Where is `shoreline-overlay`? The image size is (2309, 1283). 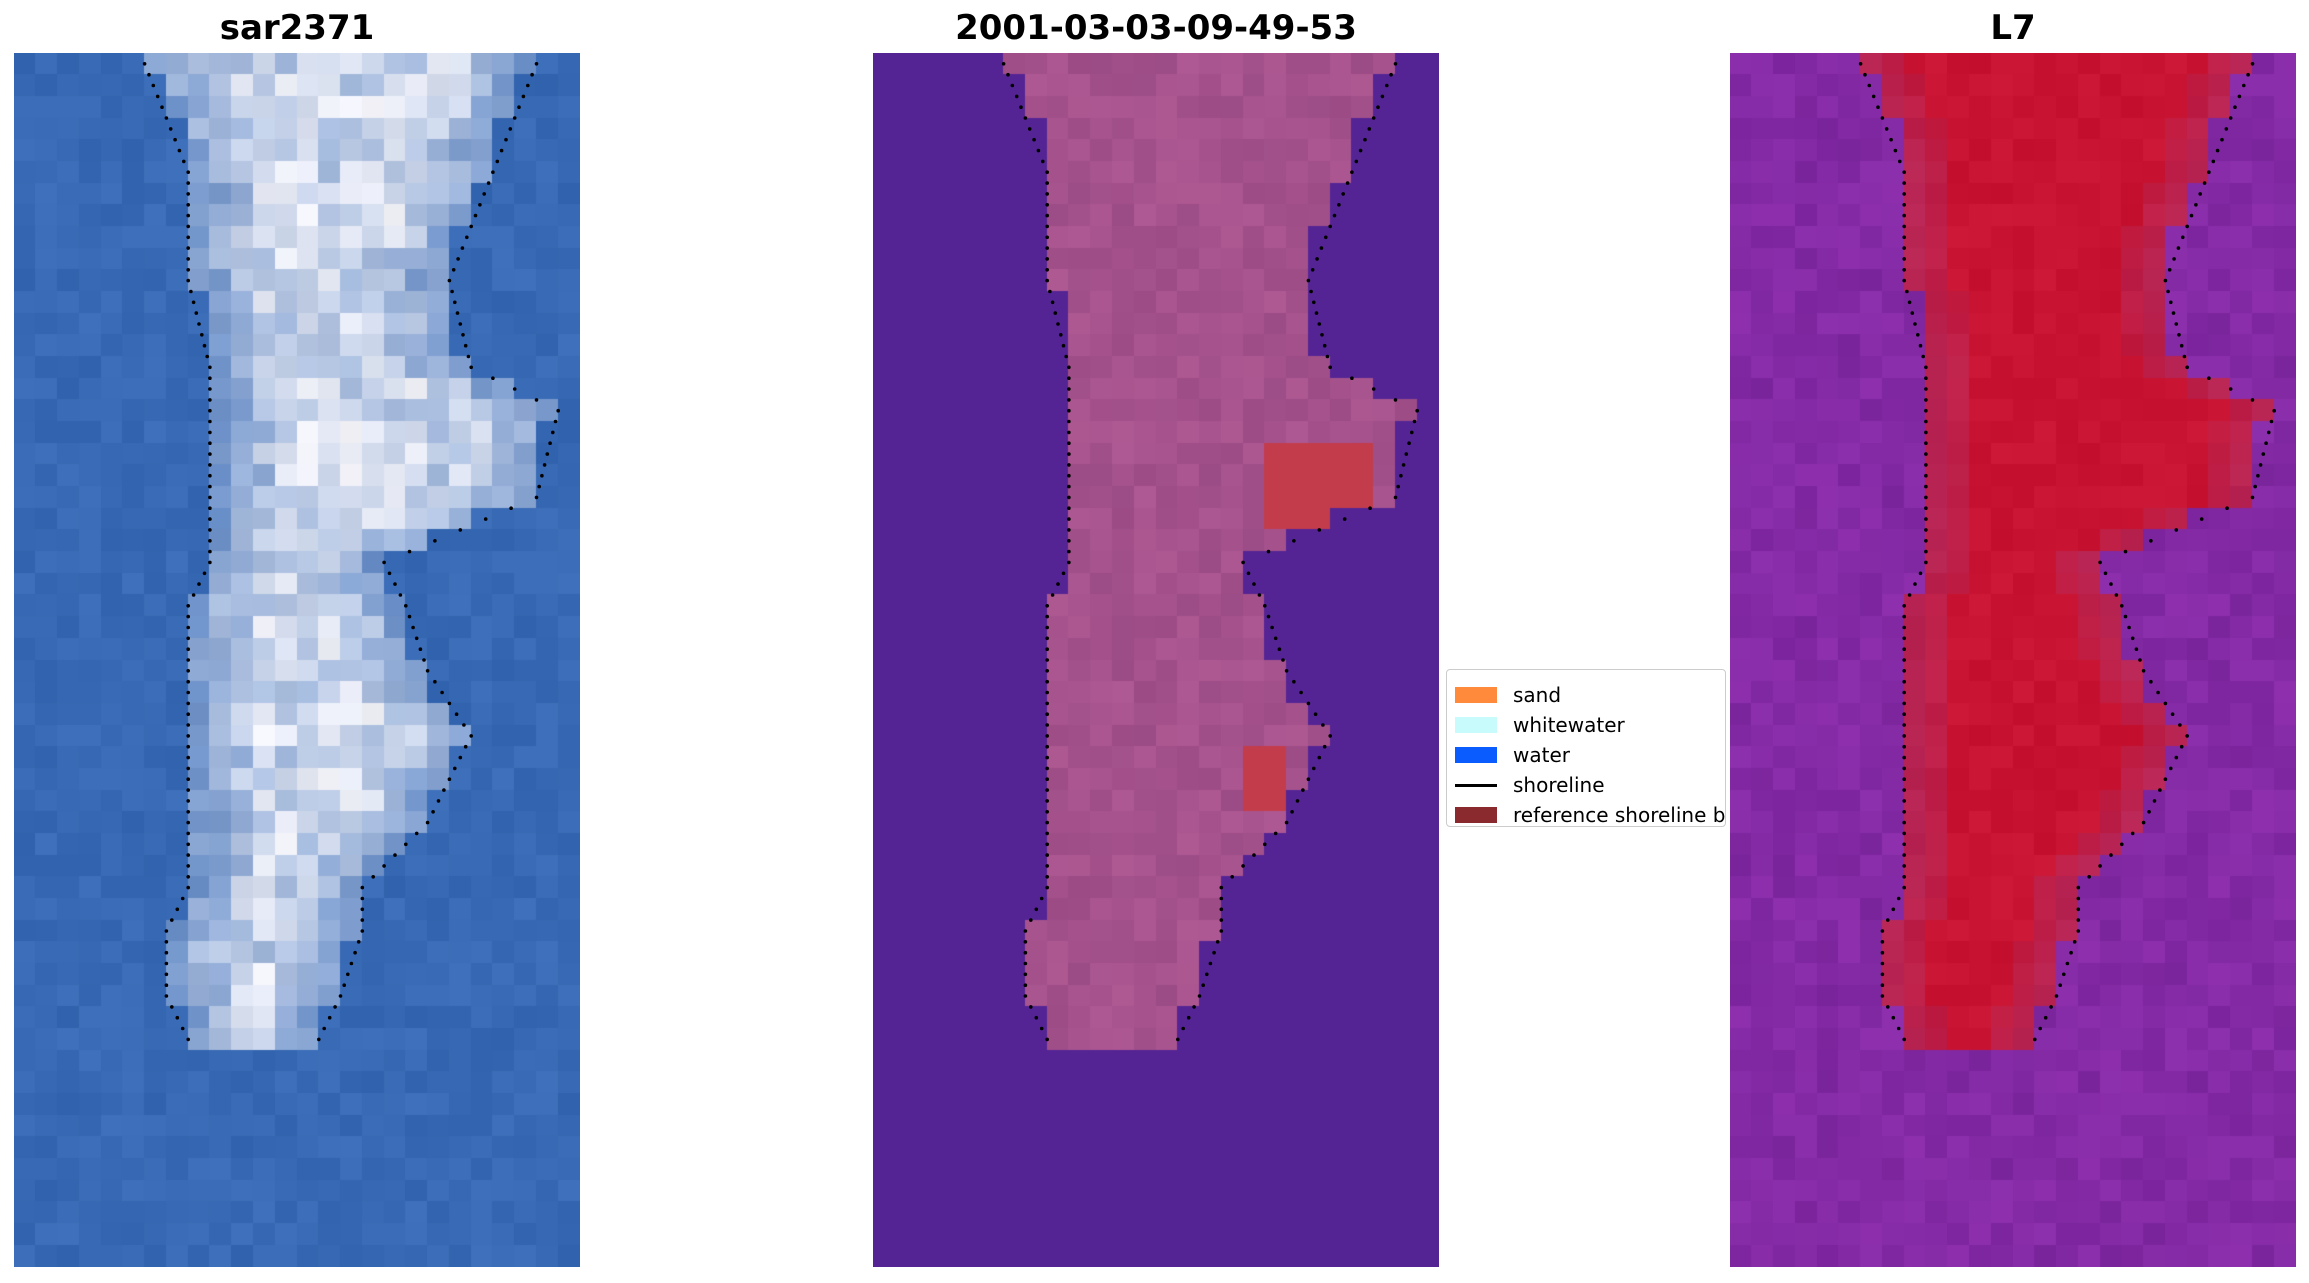
shoreline-overlay is located at coordinates (351, 552).